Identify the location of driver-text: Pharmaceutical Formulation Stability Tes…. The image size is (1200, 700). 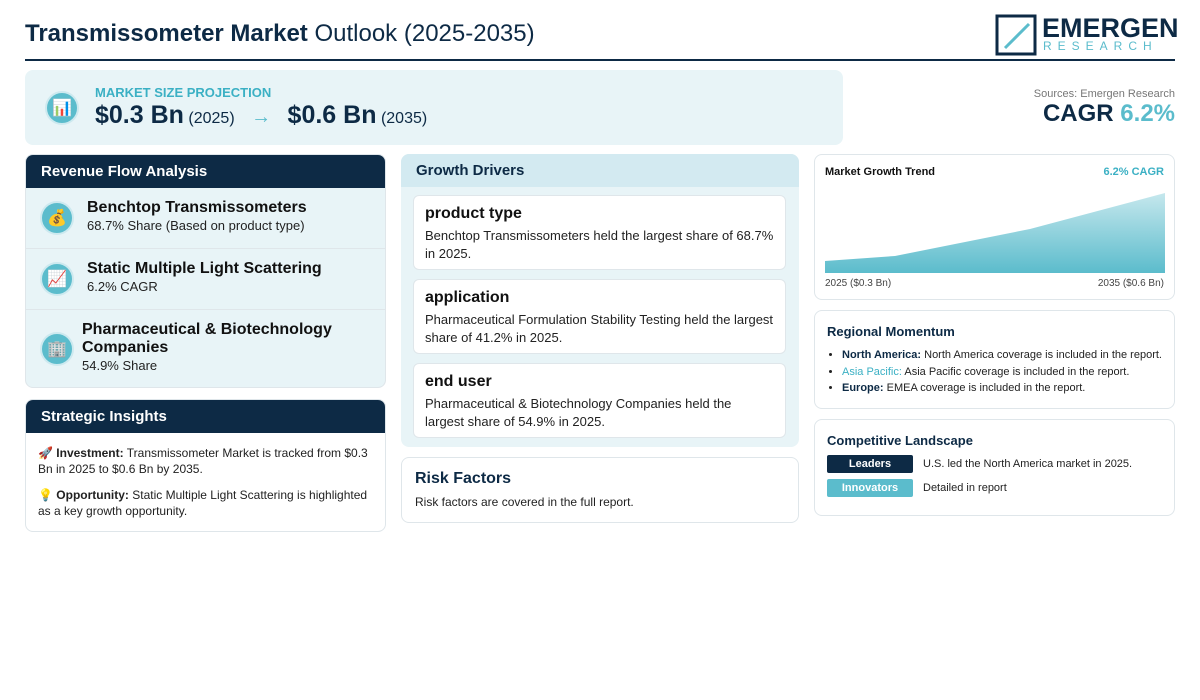
(599, 328).